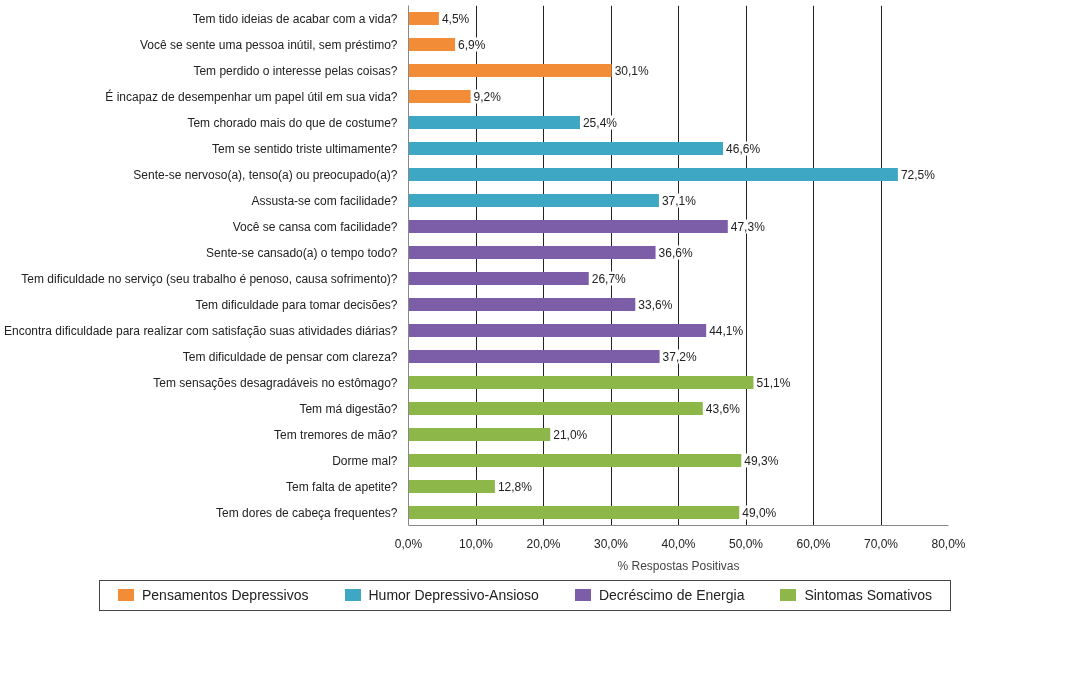  I want to click on data-label: 12,8%, so click(515, 486).